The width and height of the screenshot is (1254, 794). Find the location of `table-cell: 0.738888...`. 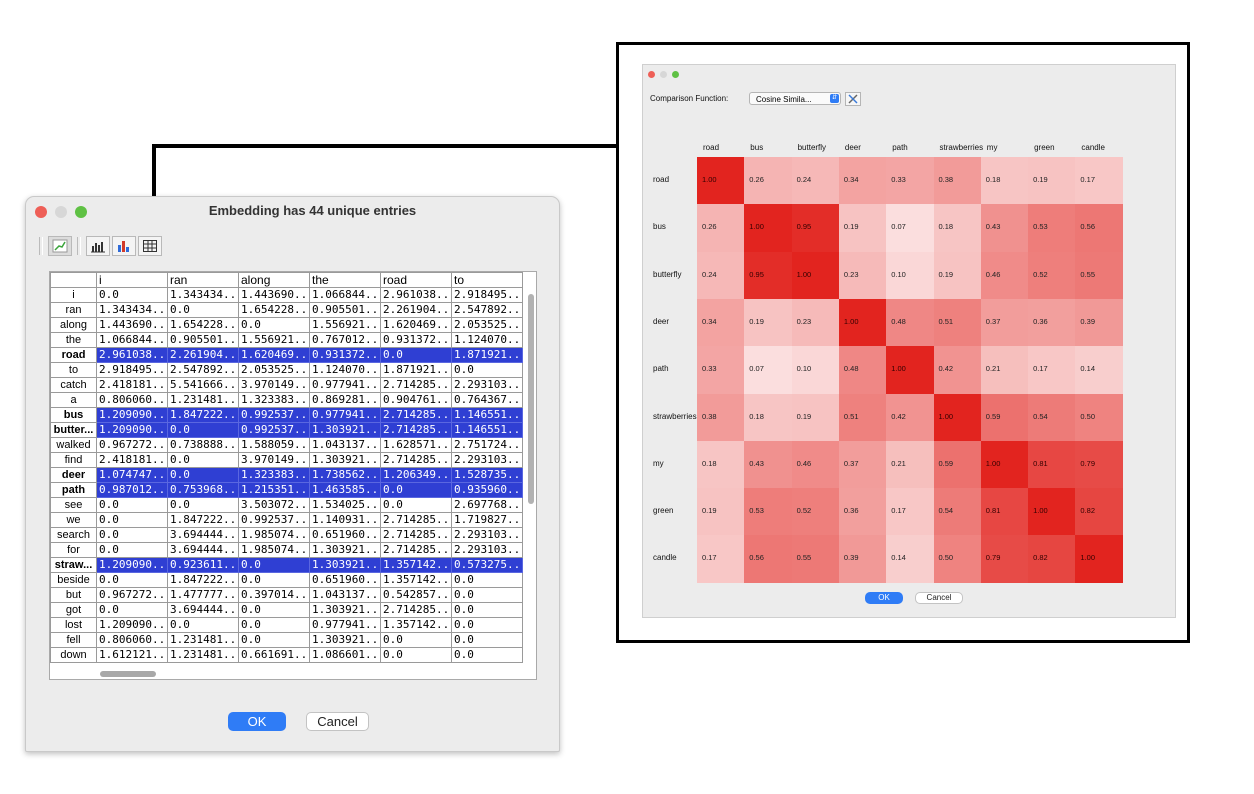

table-cell: 0.738888... is located at coordinates (203, 445).